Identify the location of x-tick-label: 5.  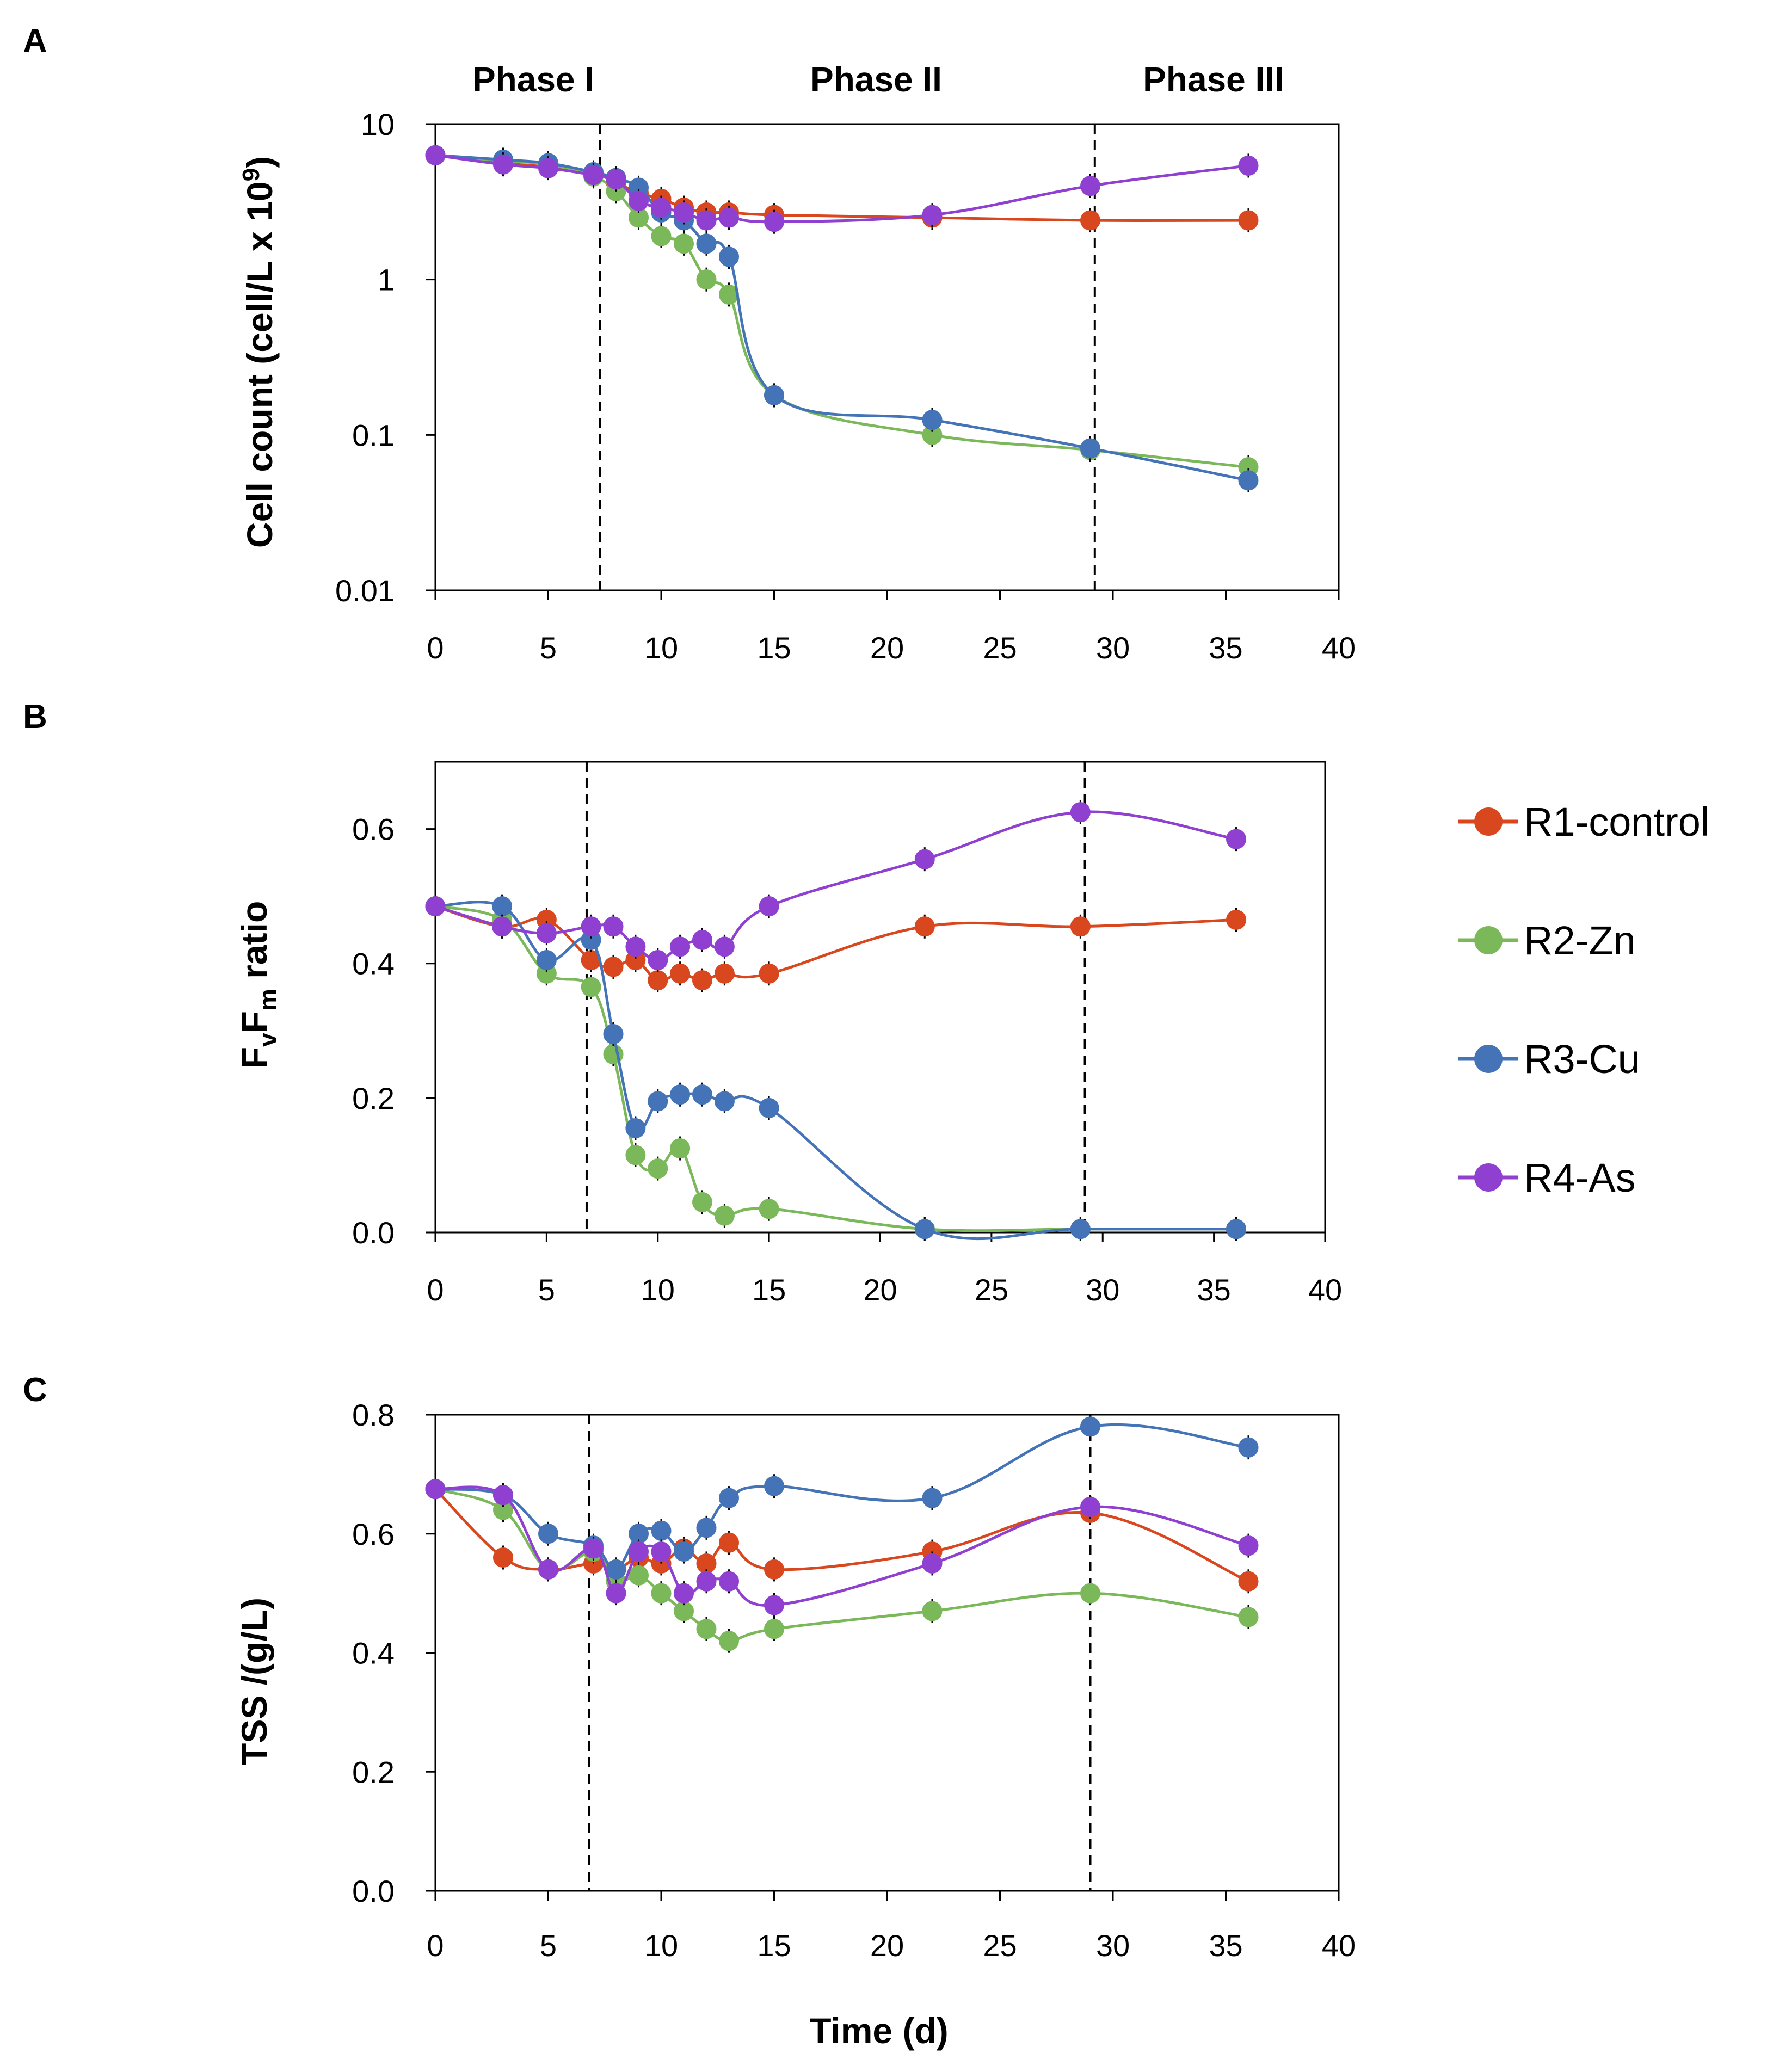
(548, 1945).